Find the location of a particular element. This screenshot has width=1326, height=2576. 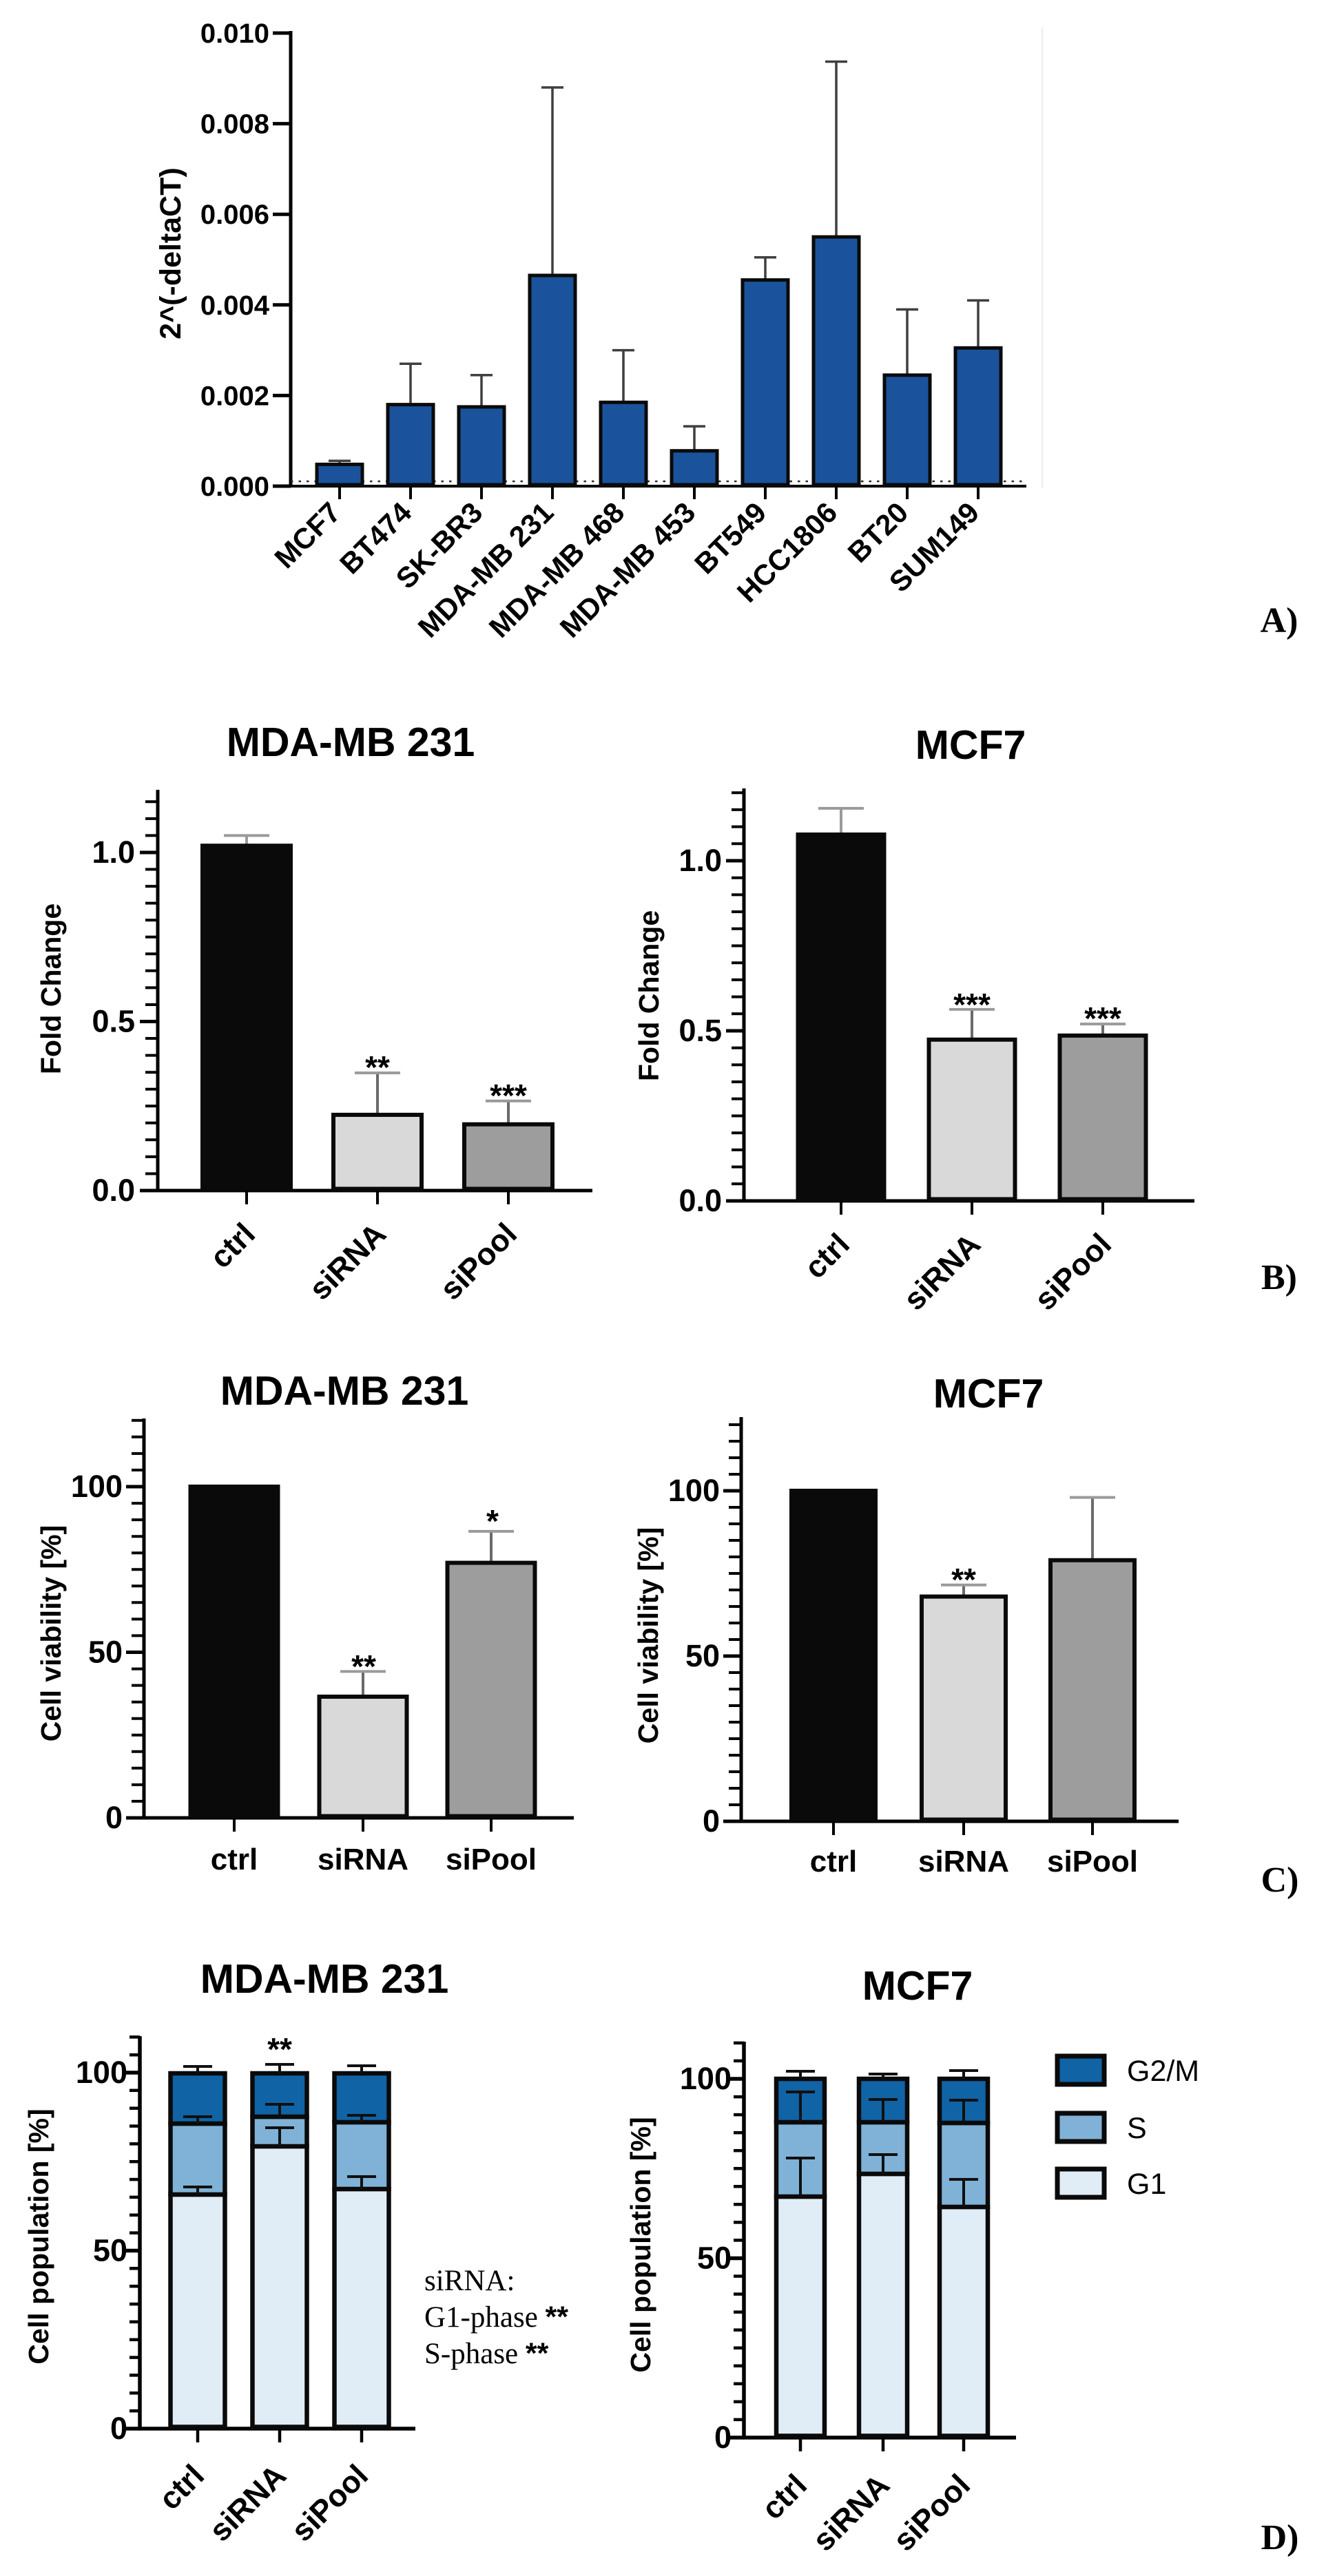

svg-text: 0.004 is located at coordinates (235, 306).